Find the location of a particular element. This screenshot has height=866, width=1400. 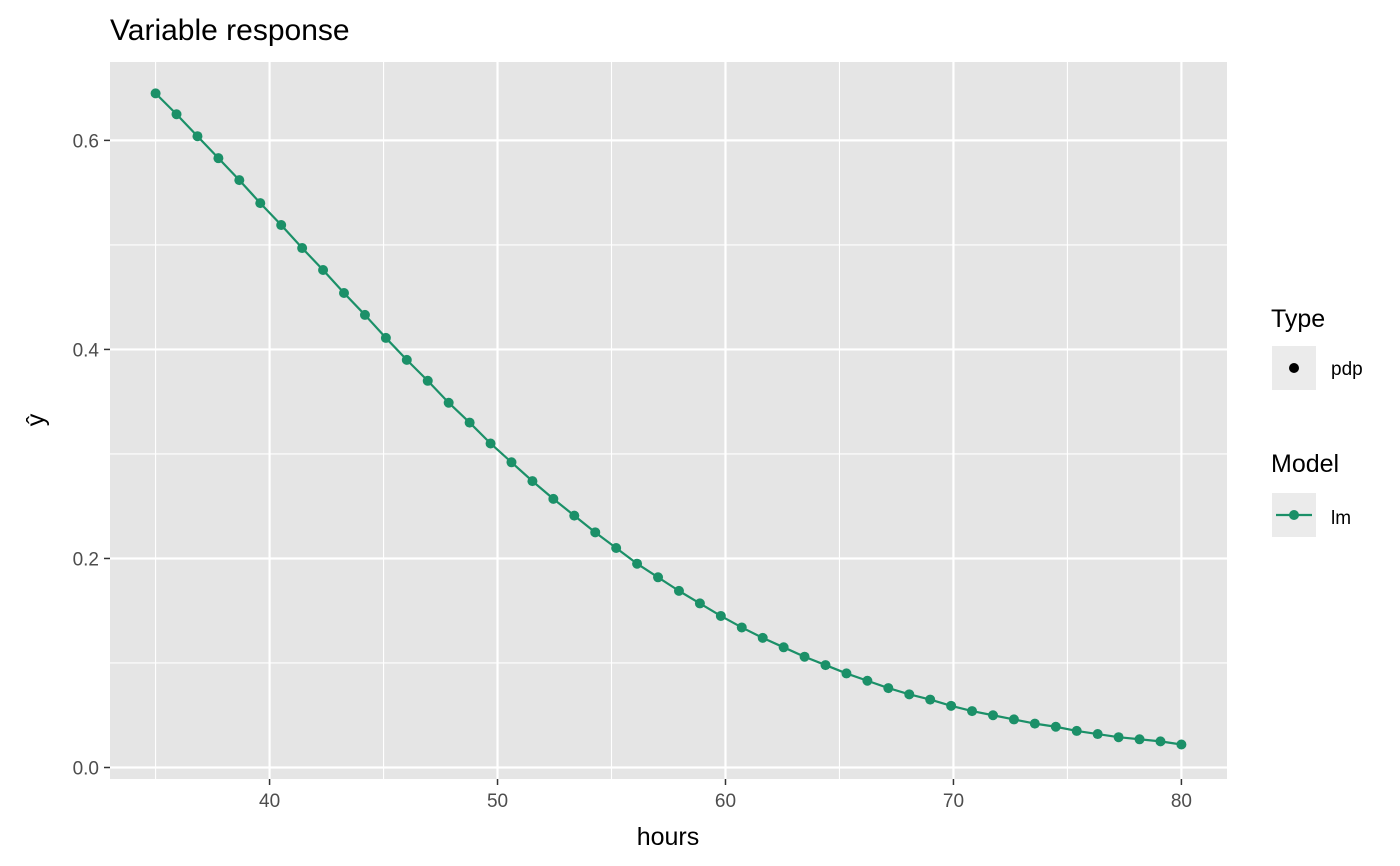

legend-label-lm: lm is located at coordinates (1341, 518).